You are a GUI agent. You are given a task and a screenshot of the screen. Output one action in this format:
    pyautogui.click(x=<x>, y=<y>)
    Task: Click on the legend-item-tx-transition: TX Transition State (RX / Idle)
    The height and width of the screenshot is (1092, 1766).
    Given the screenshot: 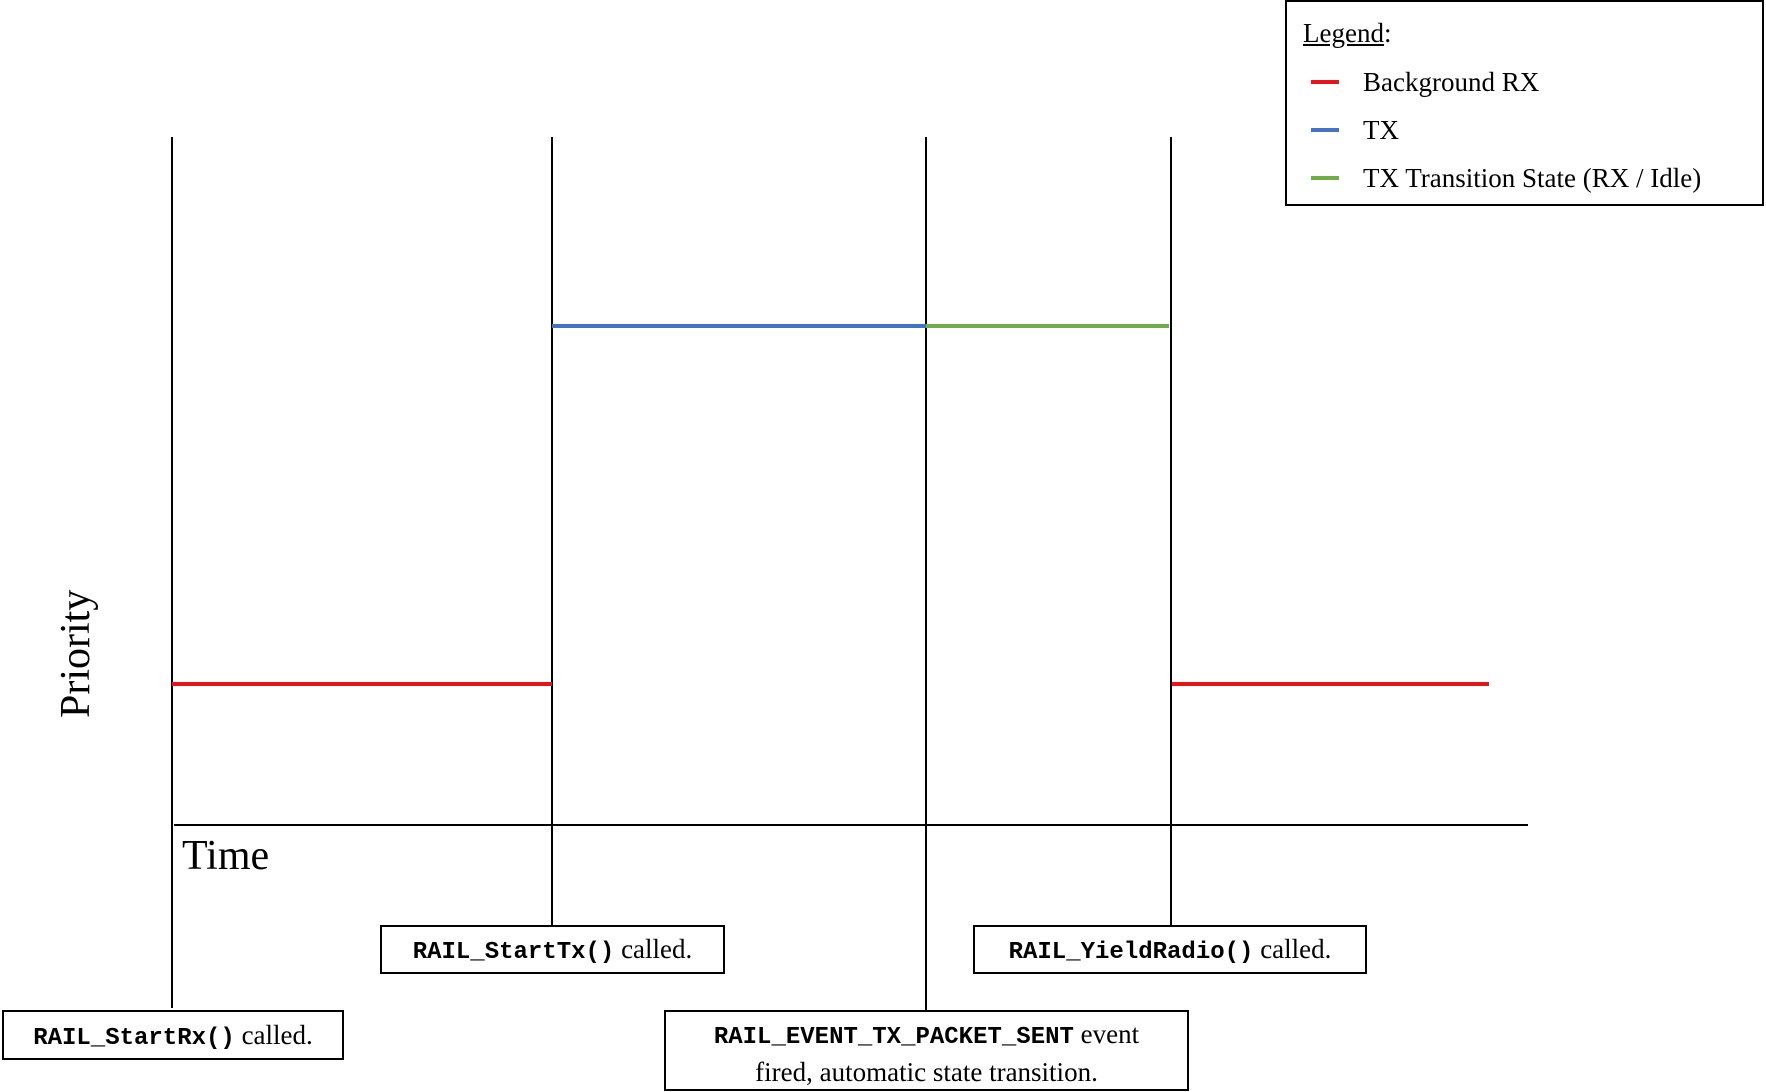 What is the action you would take?
    pyautogui.click(x=1506, y=178)
    